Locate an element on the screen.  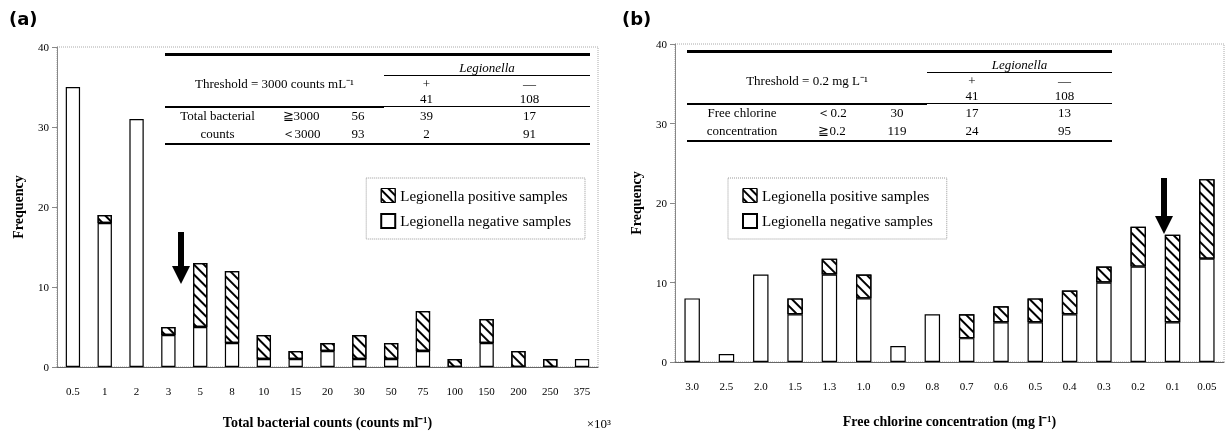
x-tick-label: 375 is located at coordinates (582, 390).